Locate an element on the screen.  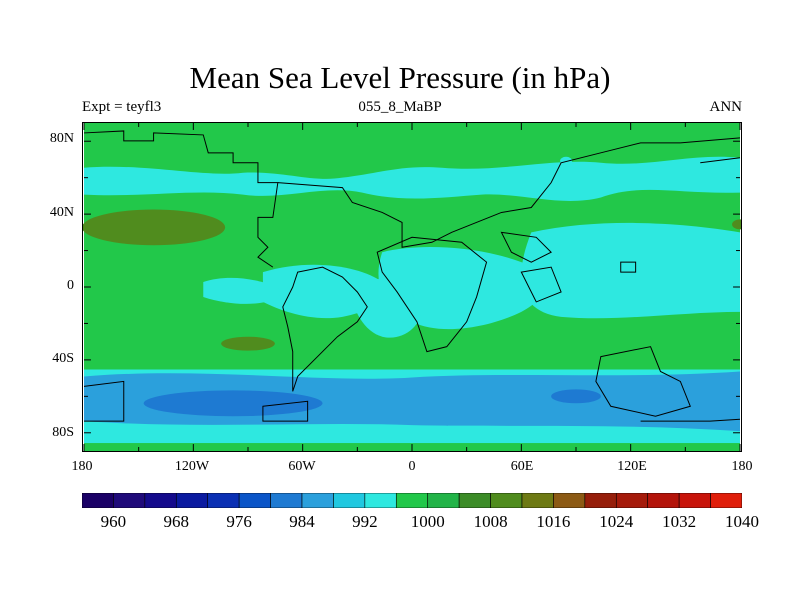
colorbar-label: 976 is located at coordinates (239, 521).